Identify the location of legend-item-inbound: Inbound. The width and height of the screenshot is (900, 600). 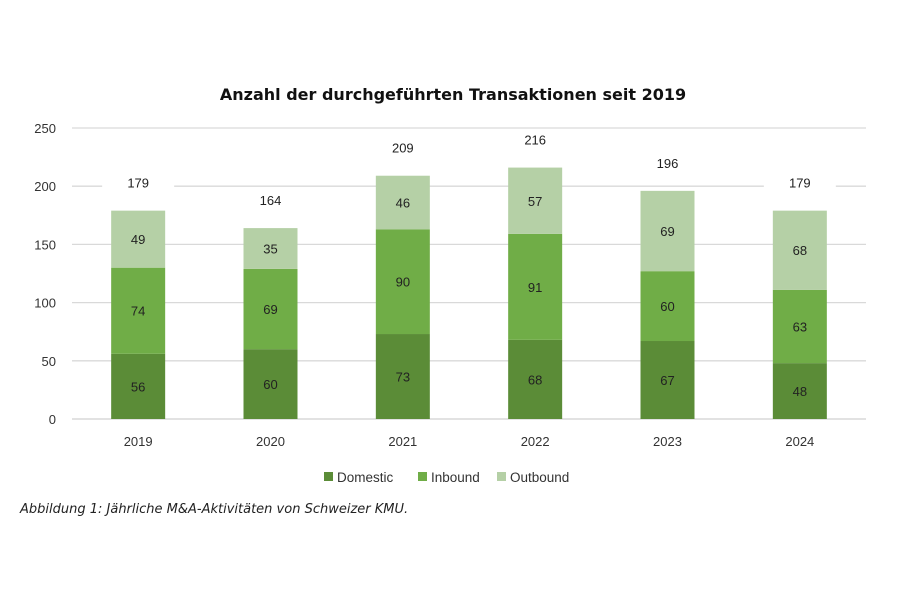
(449, 477).